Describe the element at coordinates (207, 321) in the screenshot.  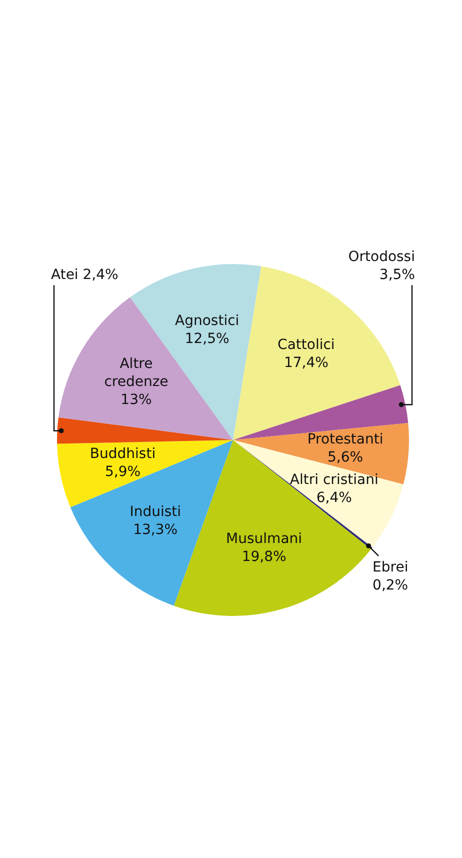
I see `slice-label: Agnostici` at that location.